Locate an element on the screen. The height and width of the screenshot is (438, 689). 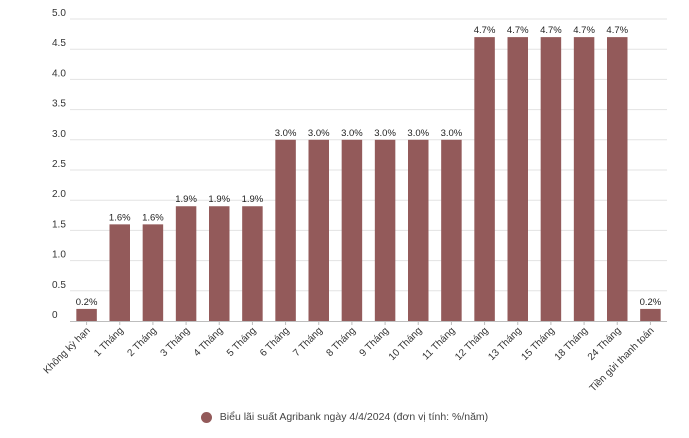
y-tick-label: 0 is located at coordinates (55, 315).